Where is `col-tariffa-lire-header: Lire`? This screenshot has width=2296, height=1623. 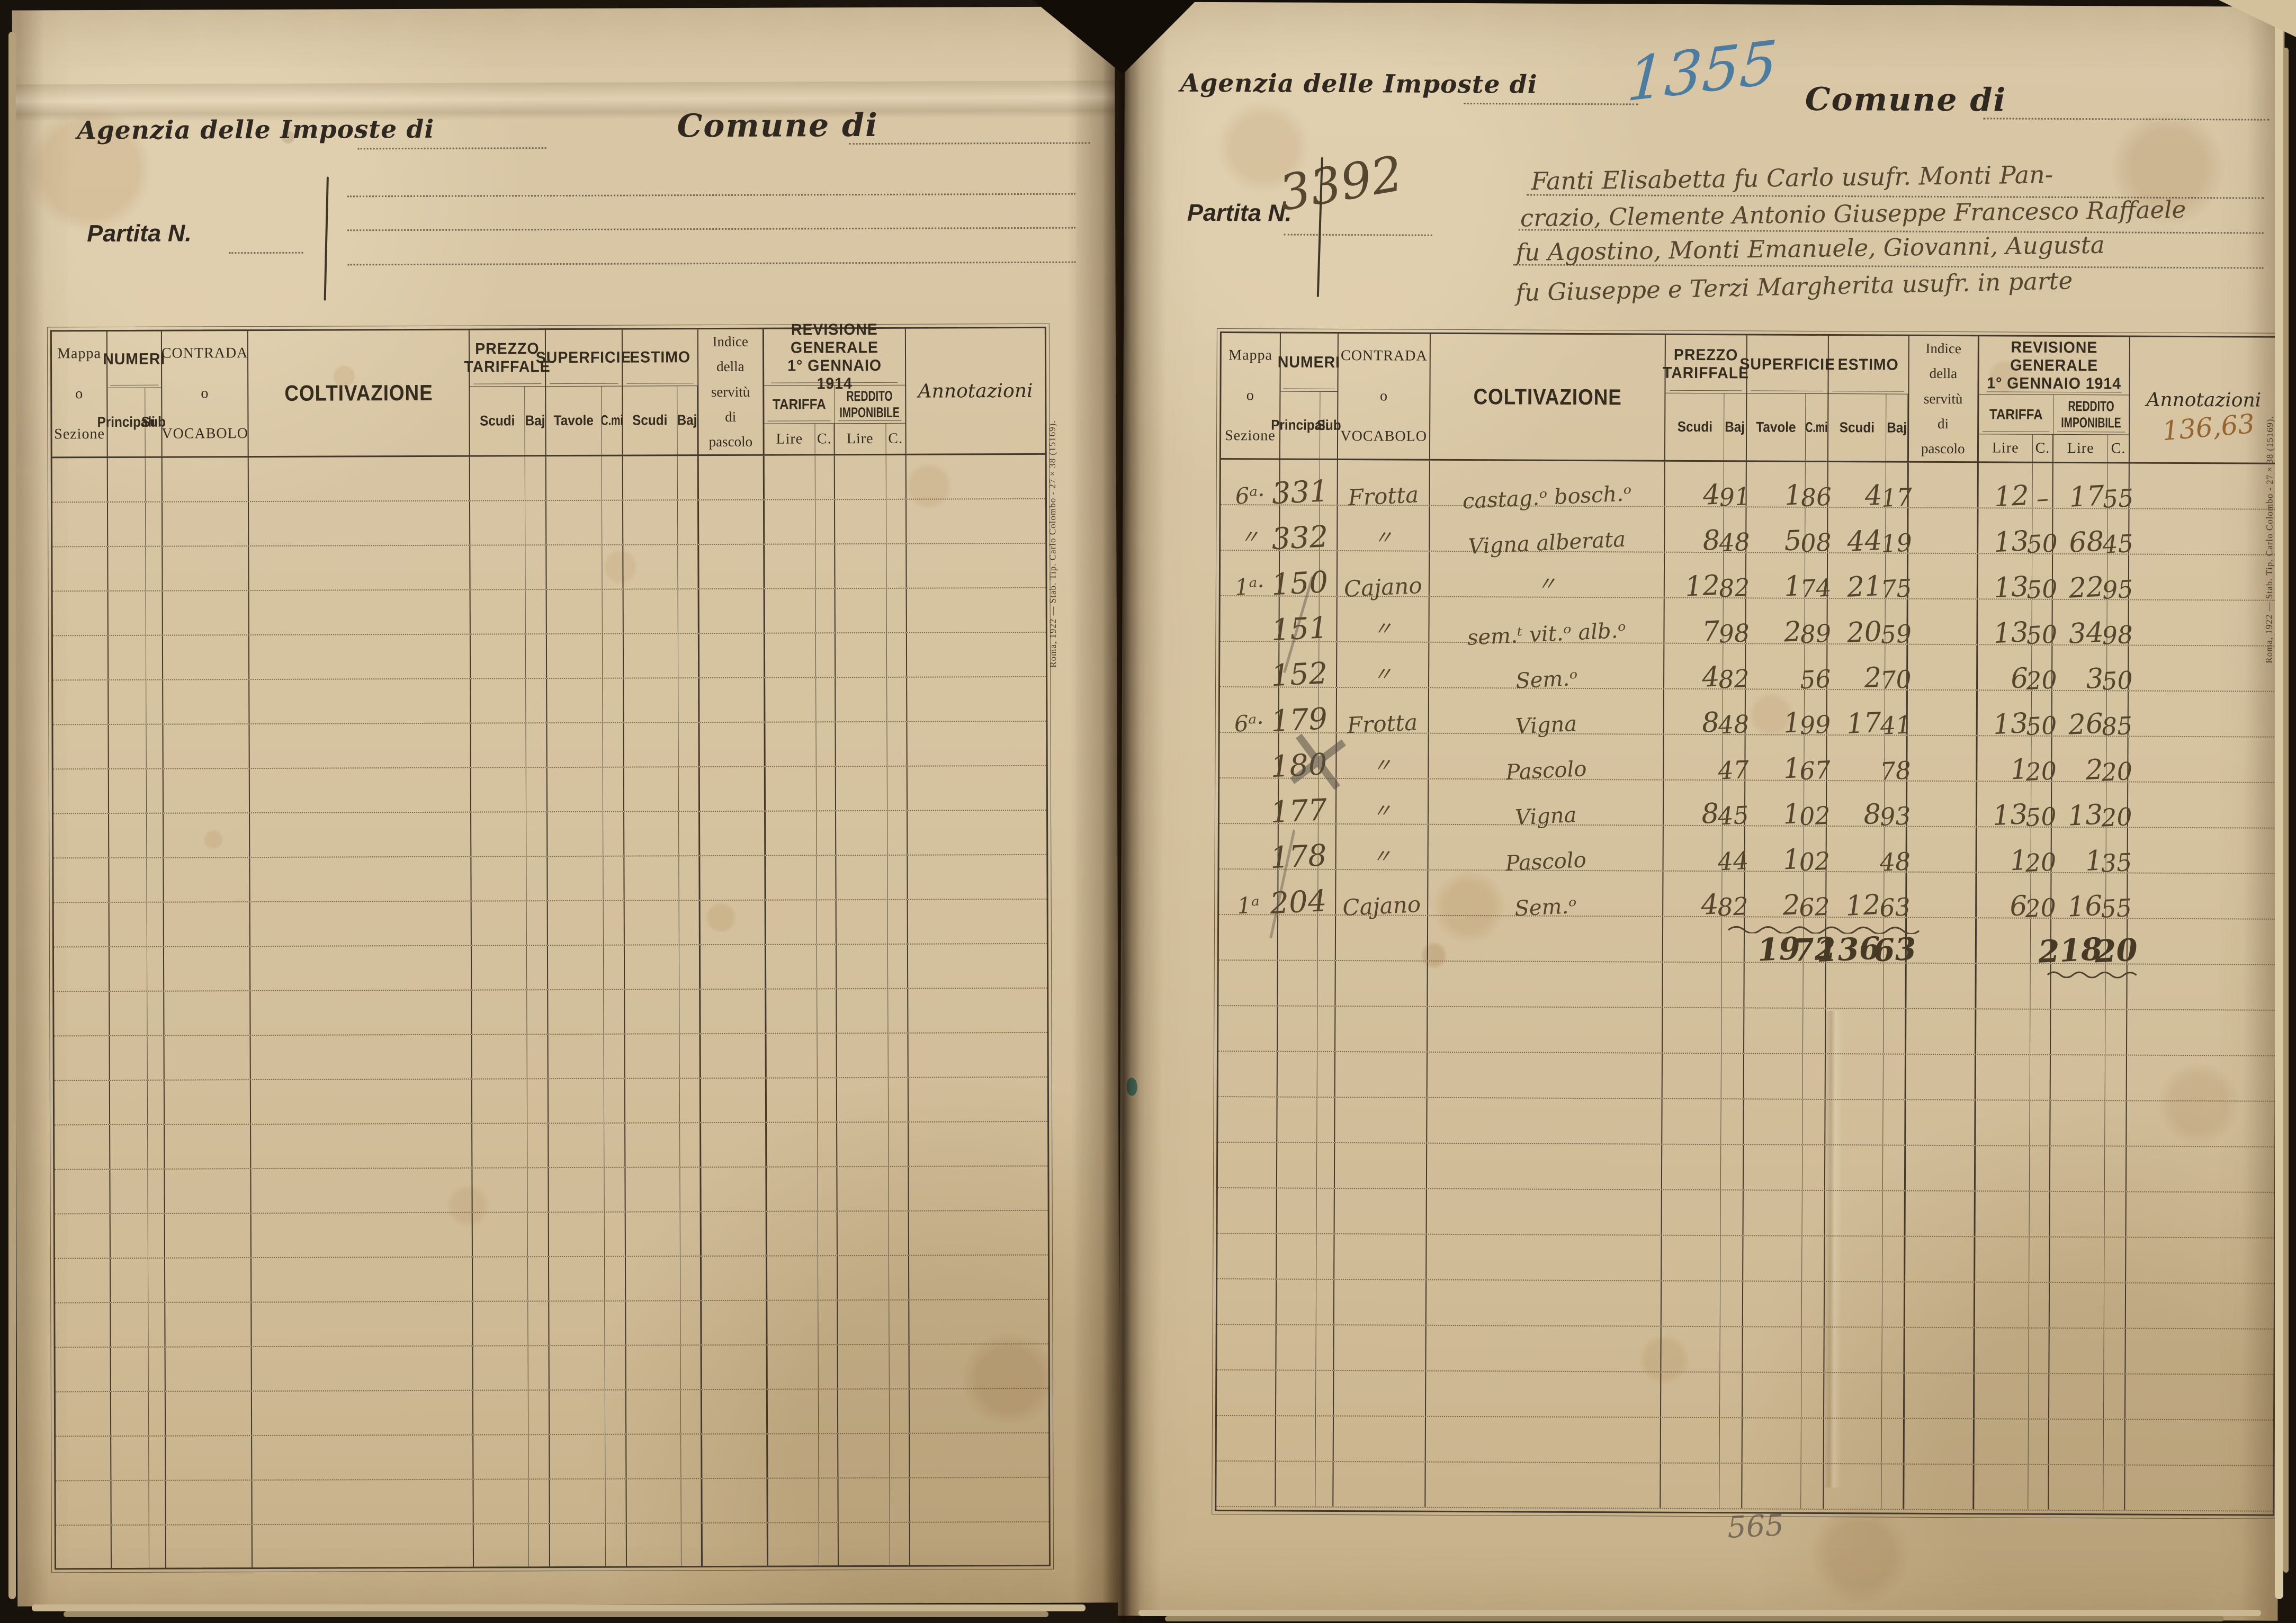
col-tariffa-lire-header: Lire is located at coordinates (2006, 448).